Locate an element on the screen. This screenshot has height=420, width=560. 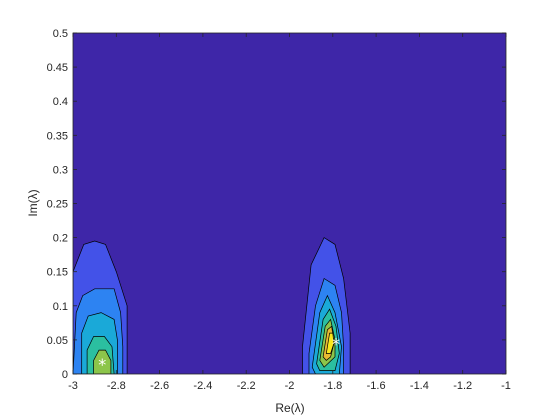
y-tick-label: 0.35 is located at coordinates (57, 136).